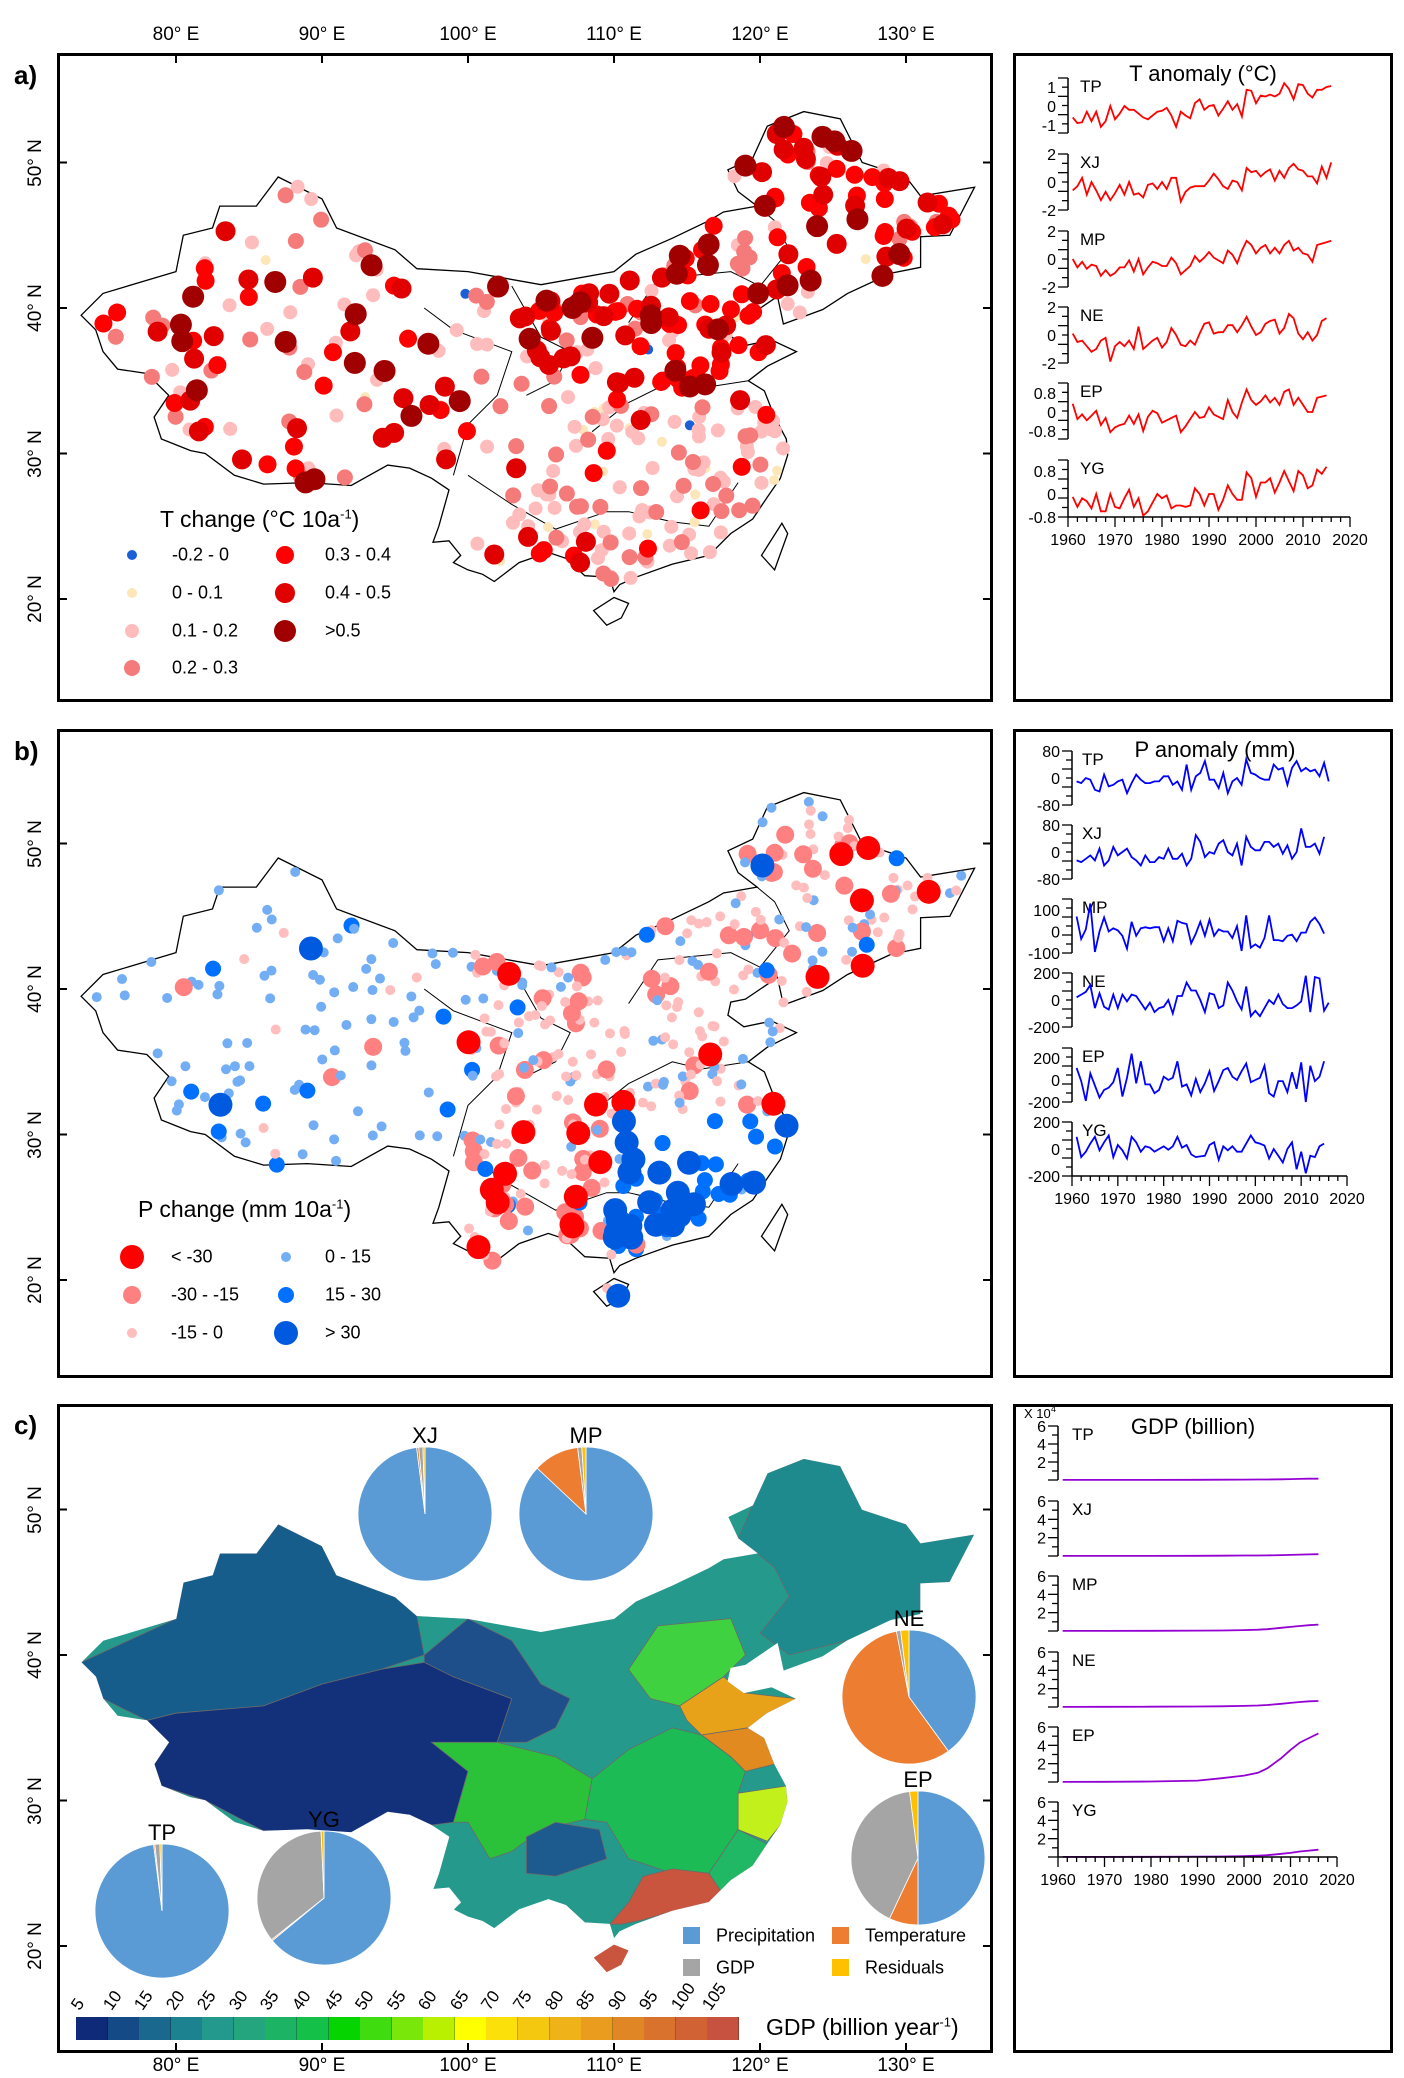 The image size is (1404, 2078). What do you see at coordinates (331, 1898) in the screenshot?
I see `pie-slice-precipitation` at bounding box center [331, 1898].